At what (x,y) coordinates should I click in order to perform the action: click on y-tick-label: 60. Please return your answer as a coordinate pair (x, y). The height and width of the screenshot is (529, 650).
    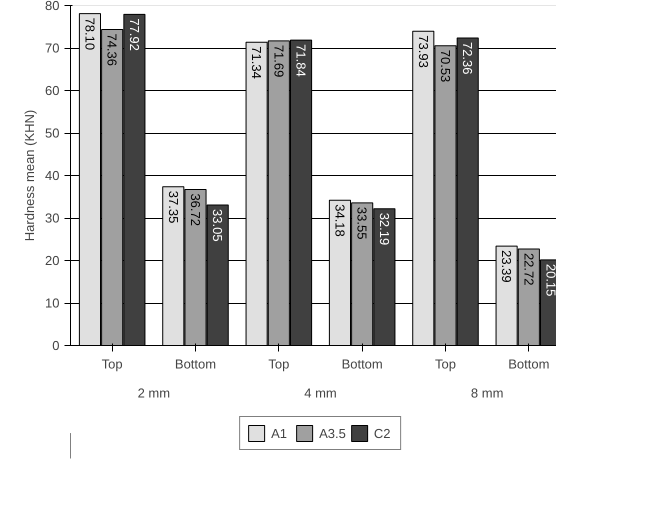
    Looking at the image, I should click on (52, 90).